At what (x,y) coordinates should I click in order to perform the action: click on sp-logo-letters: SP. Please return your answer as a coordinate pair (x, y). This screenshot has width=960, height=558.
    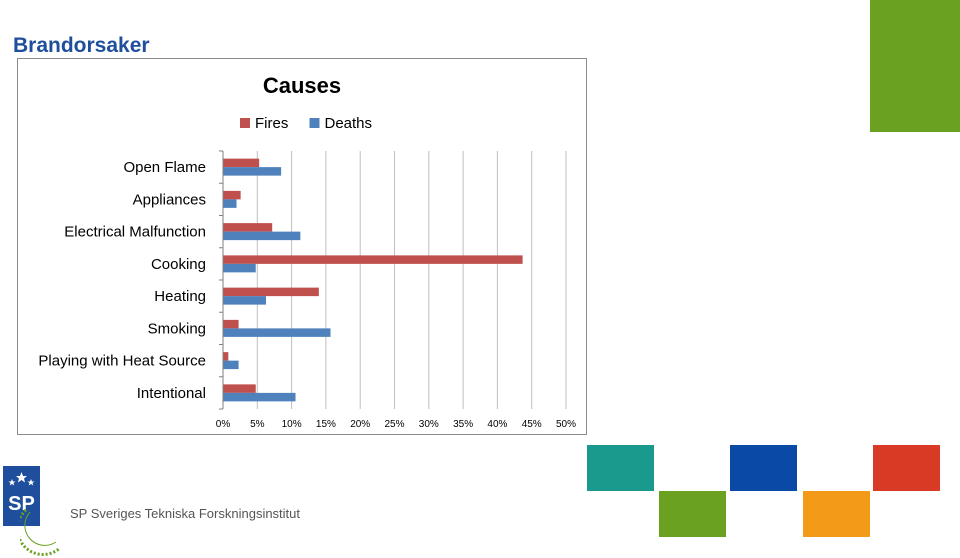
    Looking at the image, I should click on (21, 504).